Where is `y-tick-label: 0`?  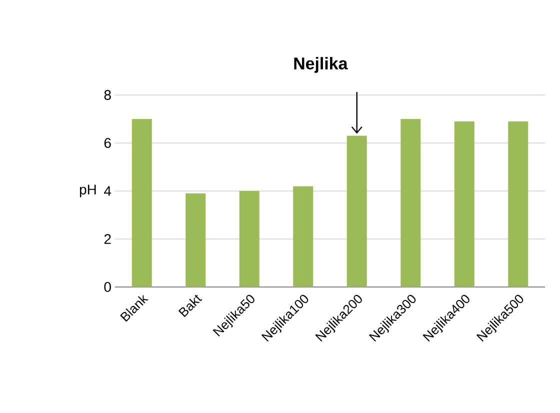
y-tick-label: 0 is located at coordinates (107, 287).